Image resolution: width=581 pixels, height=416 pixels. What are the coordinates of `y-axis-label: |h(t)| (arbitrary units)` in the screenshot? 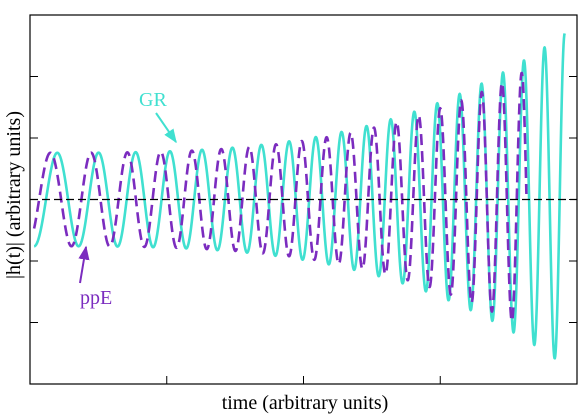 It's located at (14, 195).